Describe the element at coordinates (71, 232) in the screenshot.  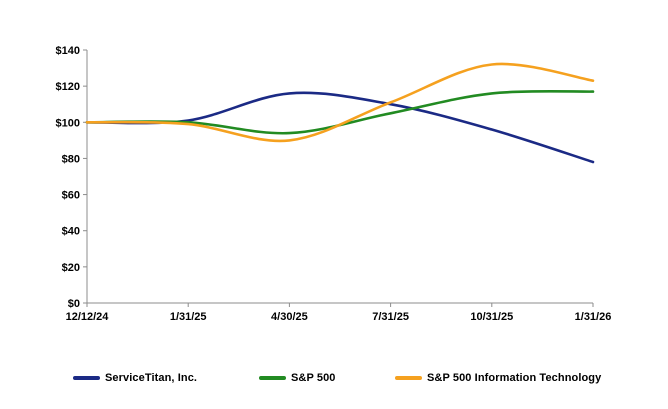
I see `y-axis-tick-label: $40` at that location.